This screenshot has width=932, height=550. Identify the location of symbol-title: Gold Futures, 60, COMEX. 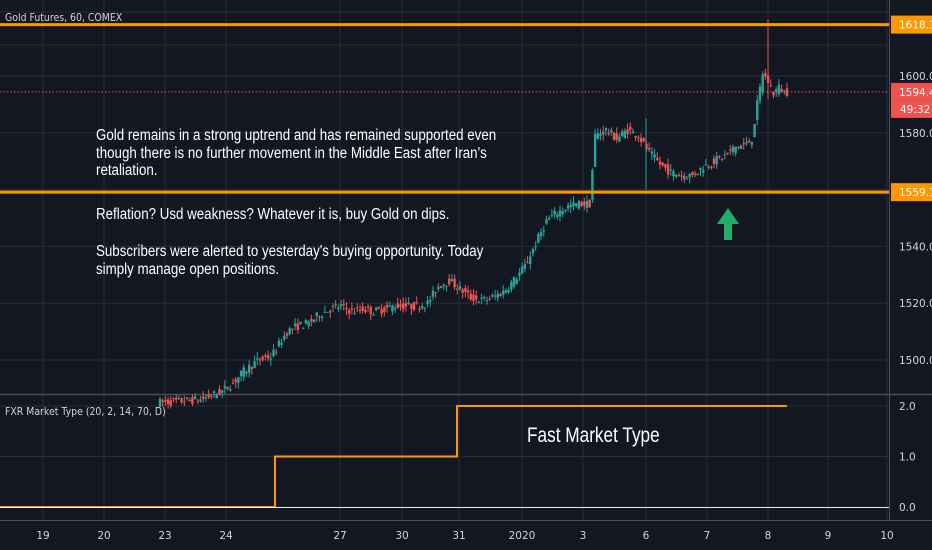
(64, 17).